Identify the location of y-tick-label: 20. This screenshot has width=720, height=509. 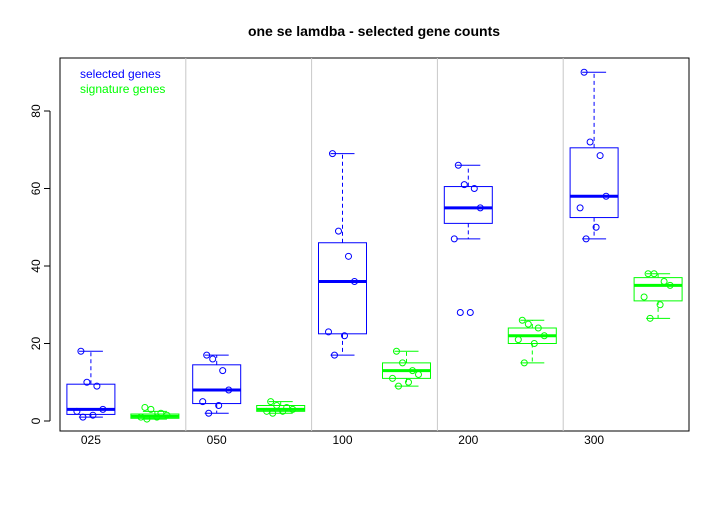
(36, 344).